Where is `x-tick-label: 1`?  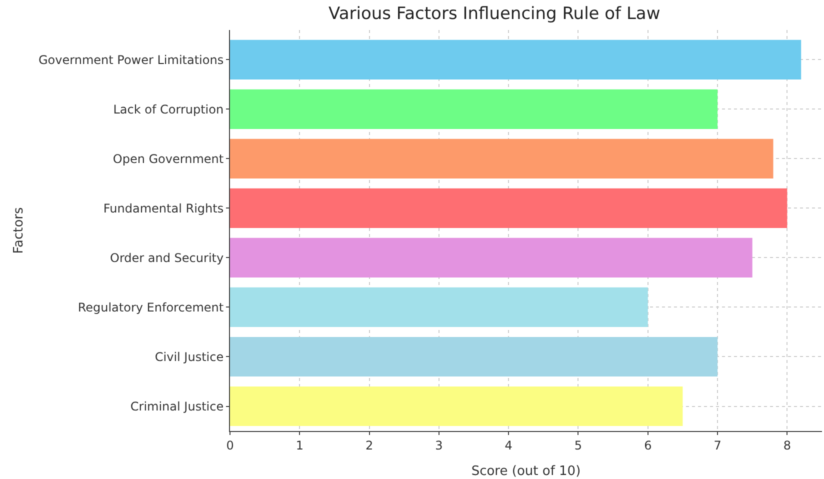
x-tick-label: 1 is located at coordinates (300, 445).